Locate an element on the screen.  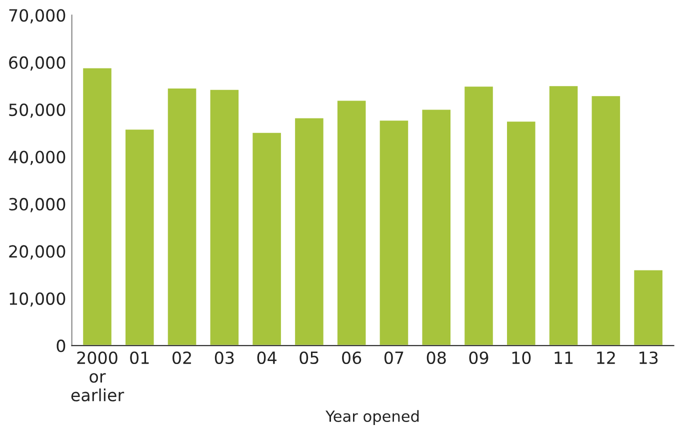
y-tick-label: 20,000 is located at coordinates (37, 252).